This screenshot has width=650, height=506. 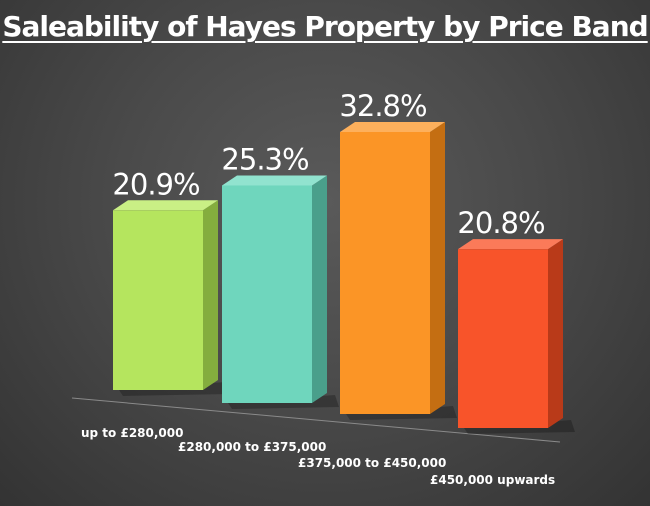 I want to click on value-label: 25.3%, so click(x=264, y=159).